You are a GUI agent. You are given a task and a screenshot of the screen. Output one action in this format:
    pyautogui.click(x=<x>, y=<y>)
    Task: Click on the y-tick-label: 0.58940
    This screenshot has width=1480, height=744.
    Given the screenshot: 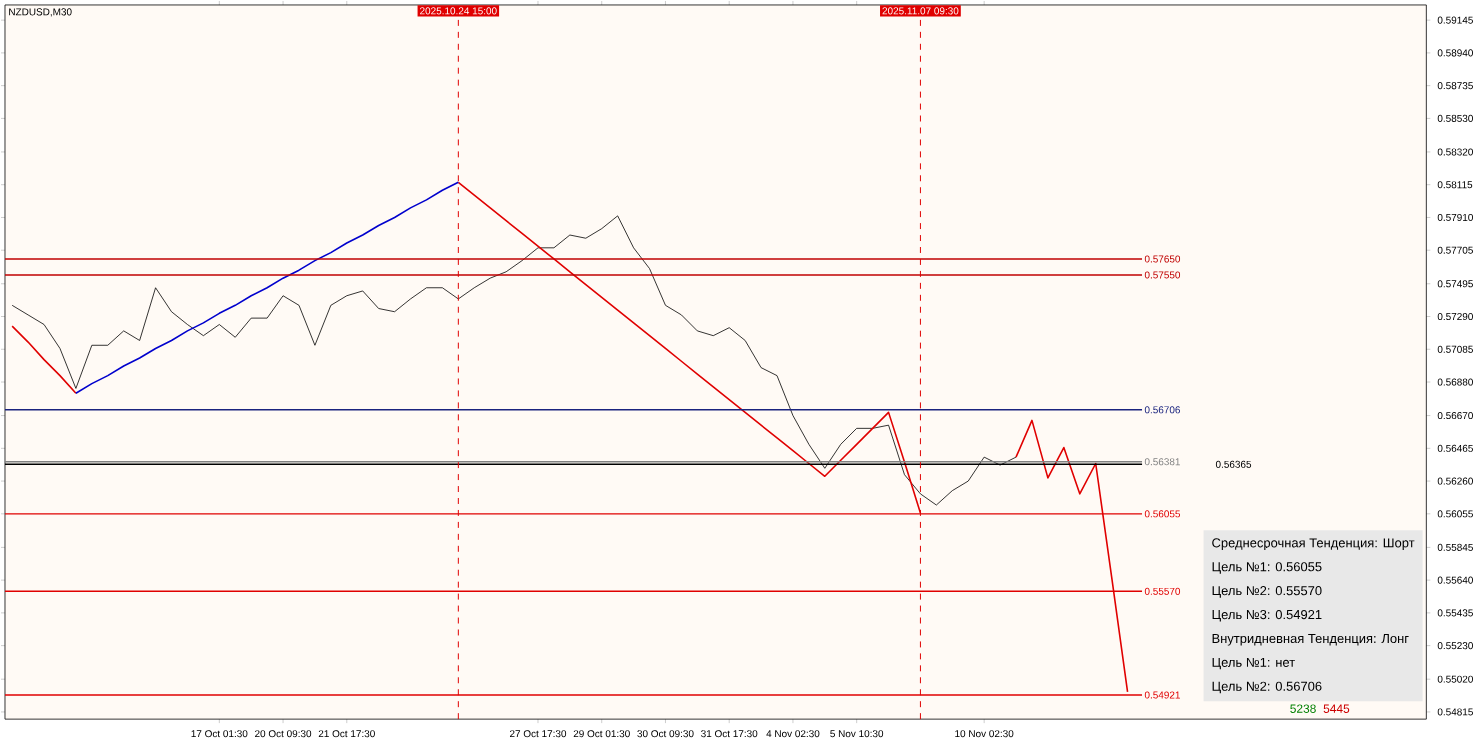 What is the action you would take?
    pyautogui.click(x=1455, y=53)
    